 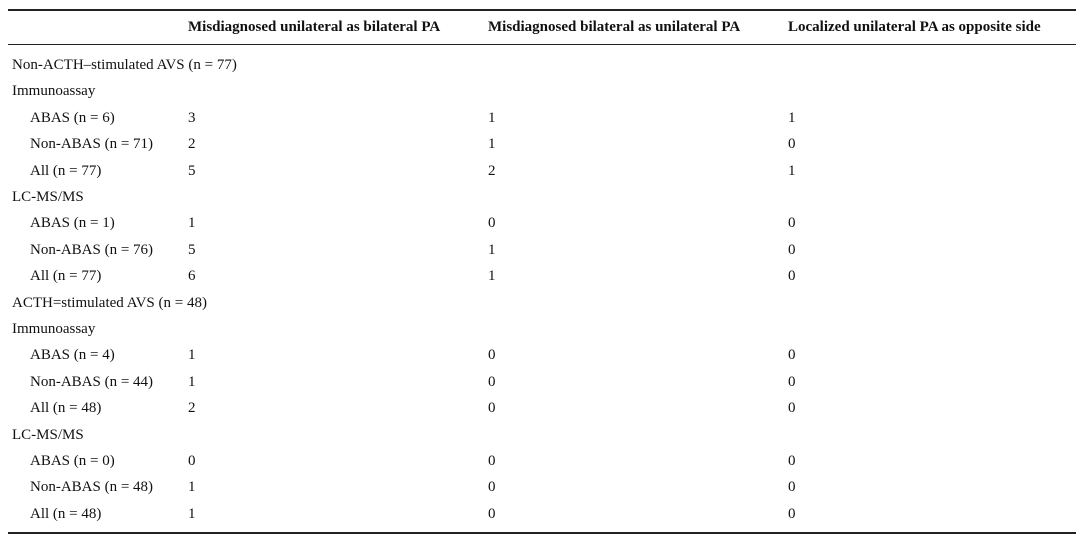 I want to click on row-label: Non-ABAS (n = 71), so click(x=92, y=144).